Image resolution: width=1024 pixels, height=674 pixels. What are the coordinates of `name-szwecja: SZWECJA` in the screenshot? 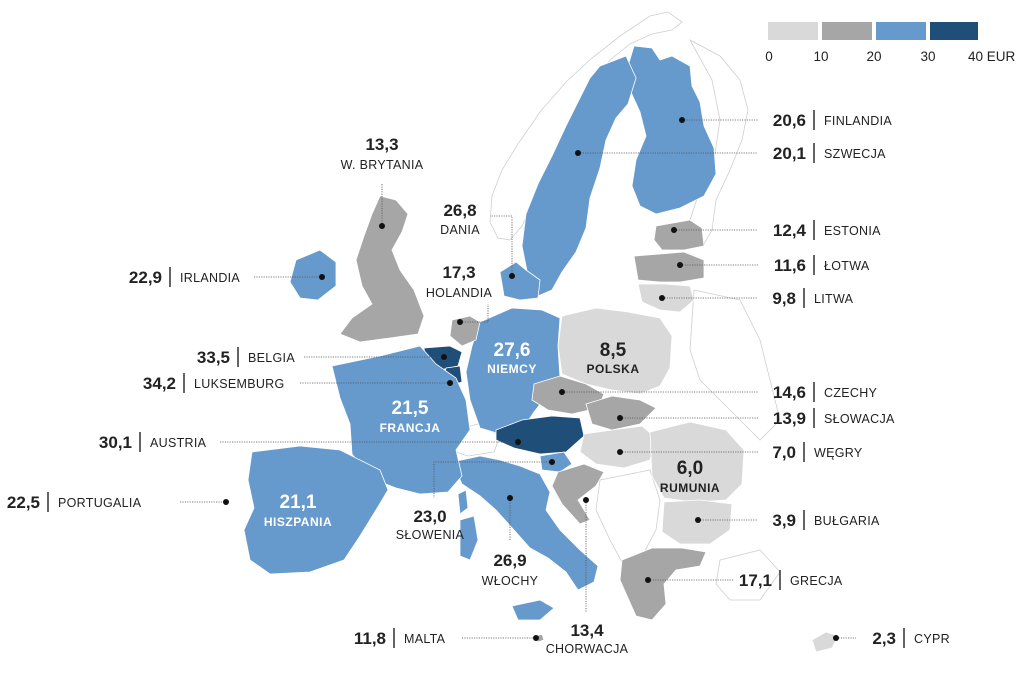 It's located at (855, 154).